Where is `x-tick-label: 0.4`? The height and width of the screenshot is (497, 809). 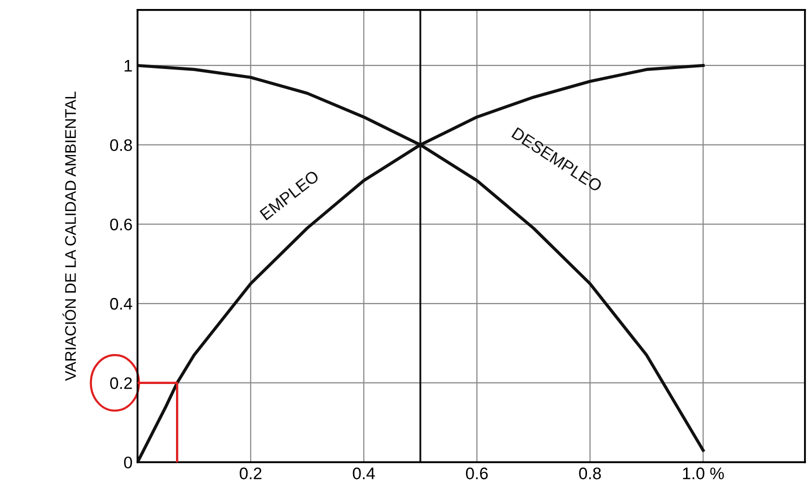
x-tick-label: 0.4 is located at coordinates (363, 474).